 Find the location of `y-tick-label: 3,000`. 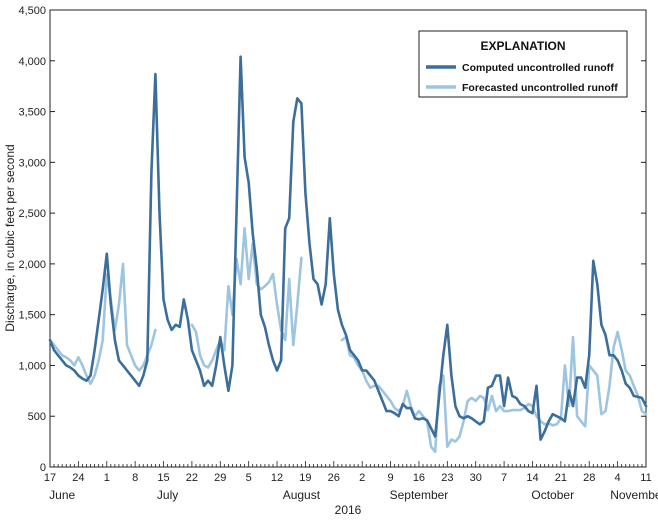

y-tick-label: 3,000 is located at coordinates (32, 163).